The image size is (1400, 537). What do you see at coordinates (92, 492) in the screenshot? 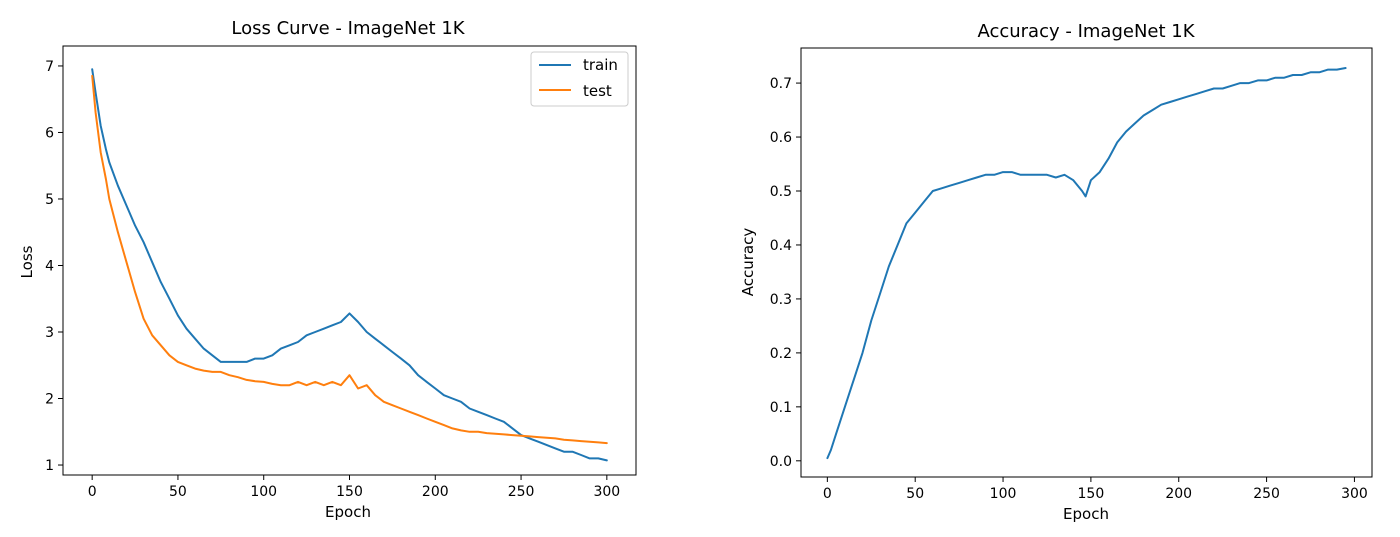
I see `loss-x-tick-label: 0` at bounding box center [92, 492].